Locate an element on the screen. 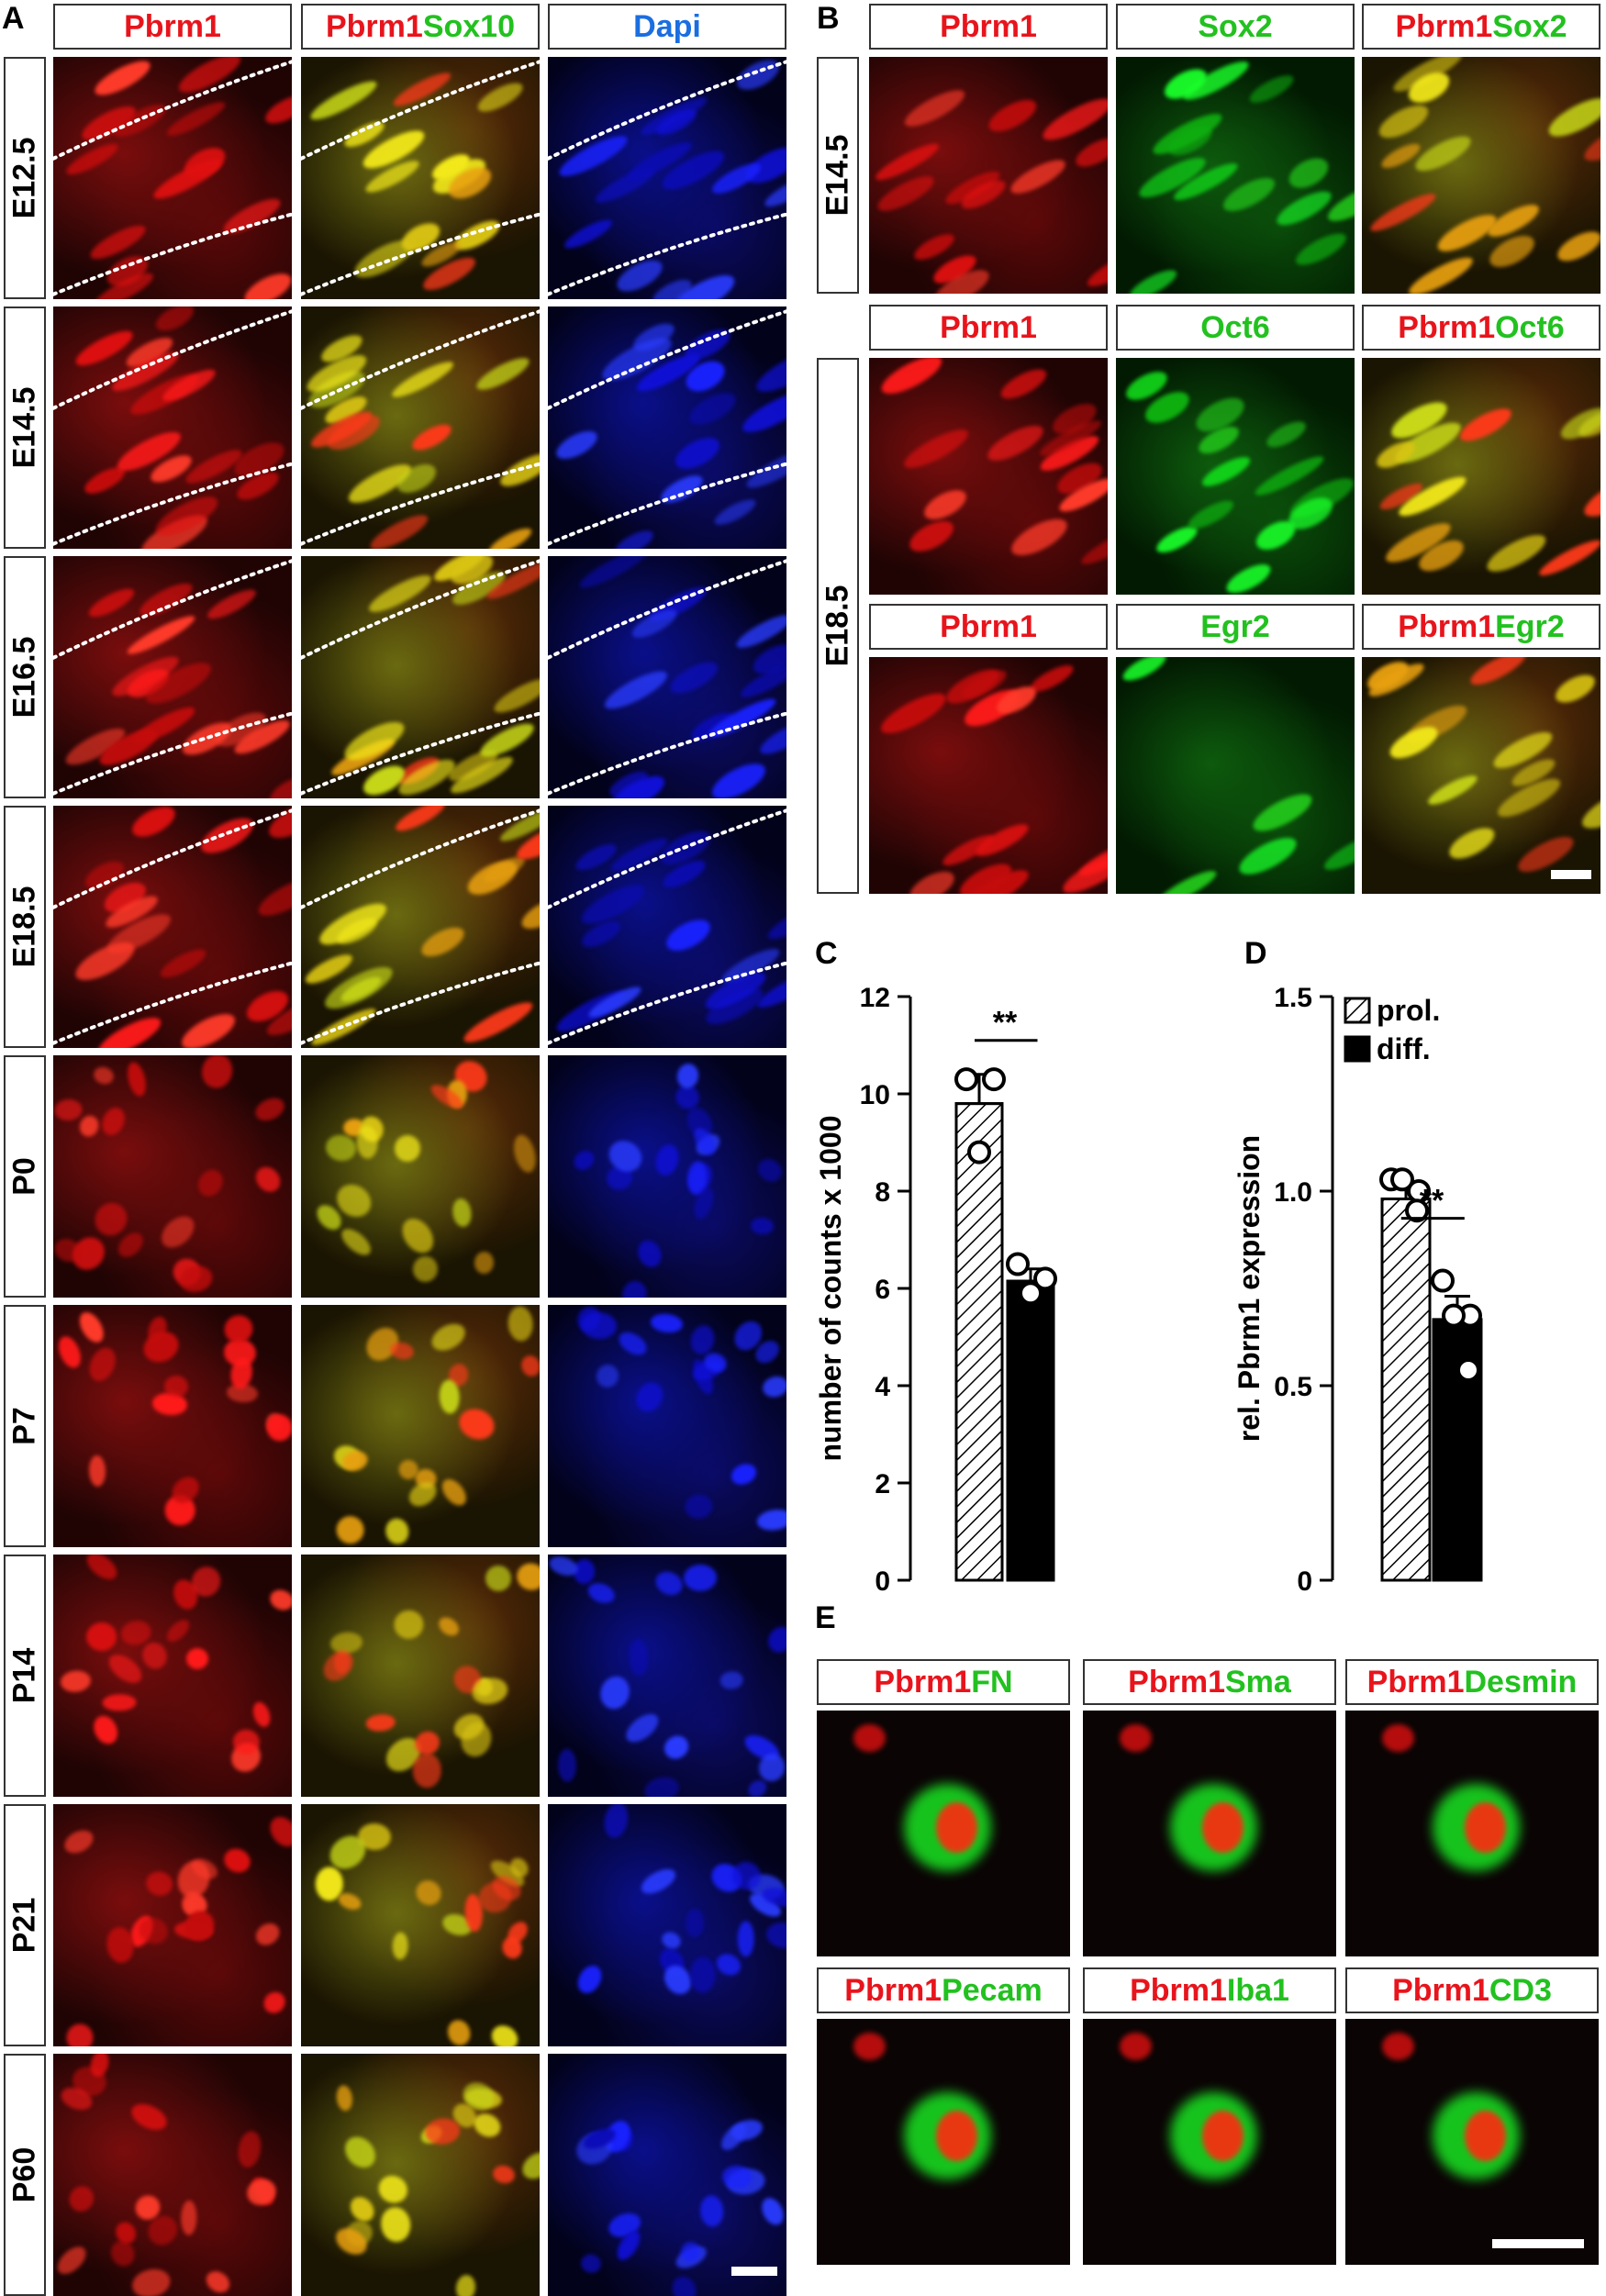 The height and width of the screenshot is (2296, 1606). header-part: FN is located at coordinates (992, 1682).